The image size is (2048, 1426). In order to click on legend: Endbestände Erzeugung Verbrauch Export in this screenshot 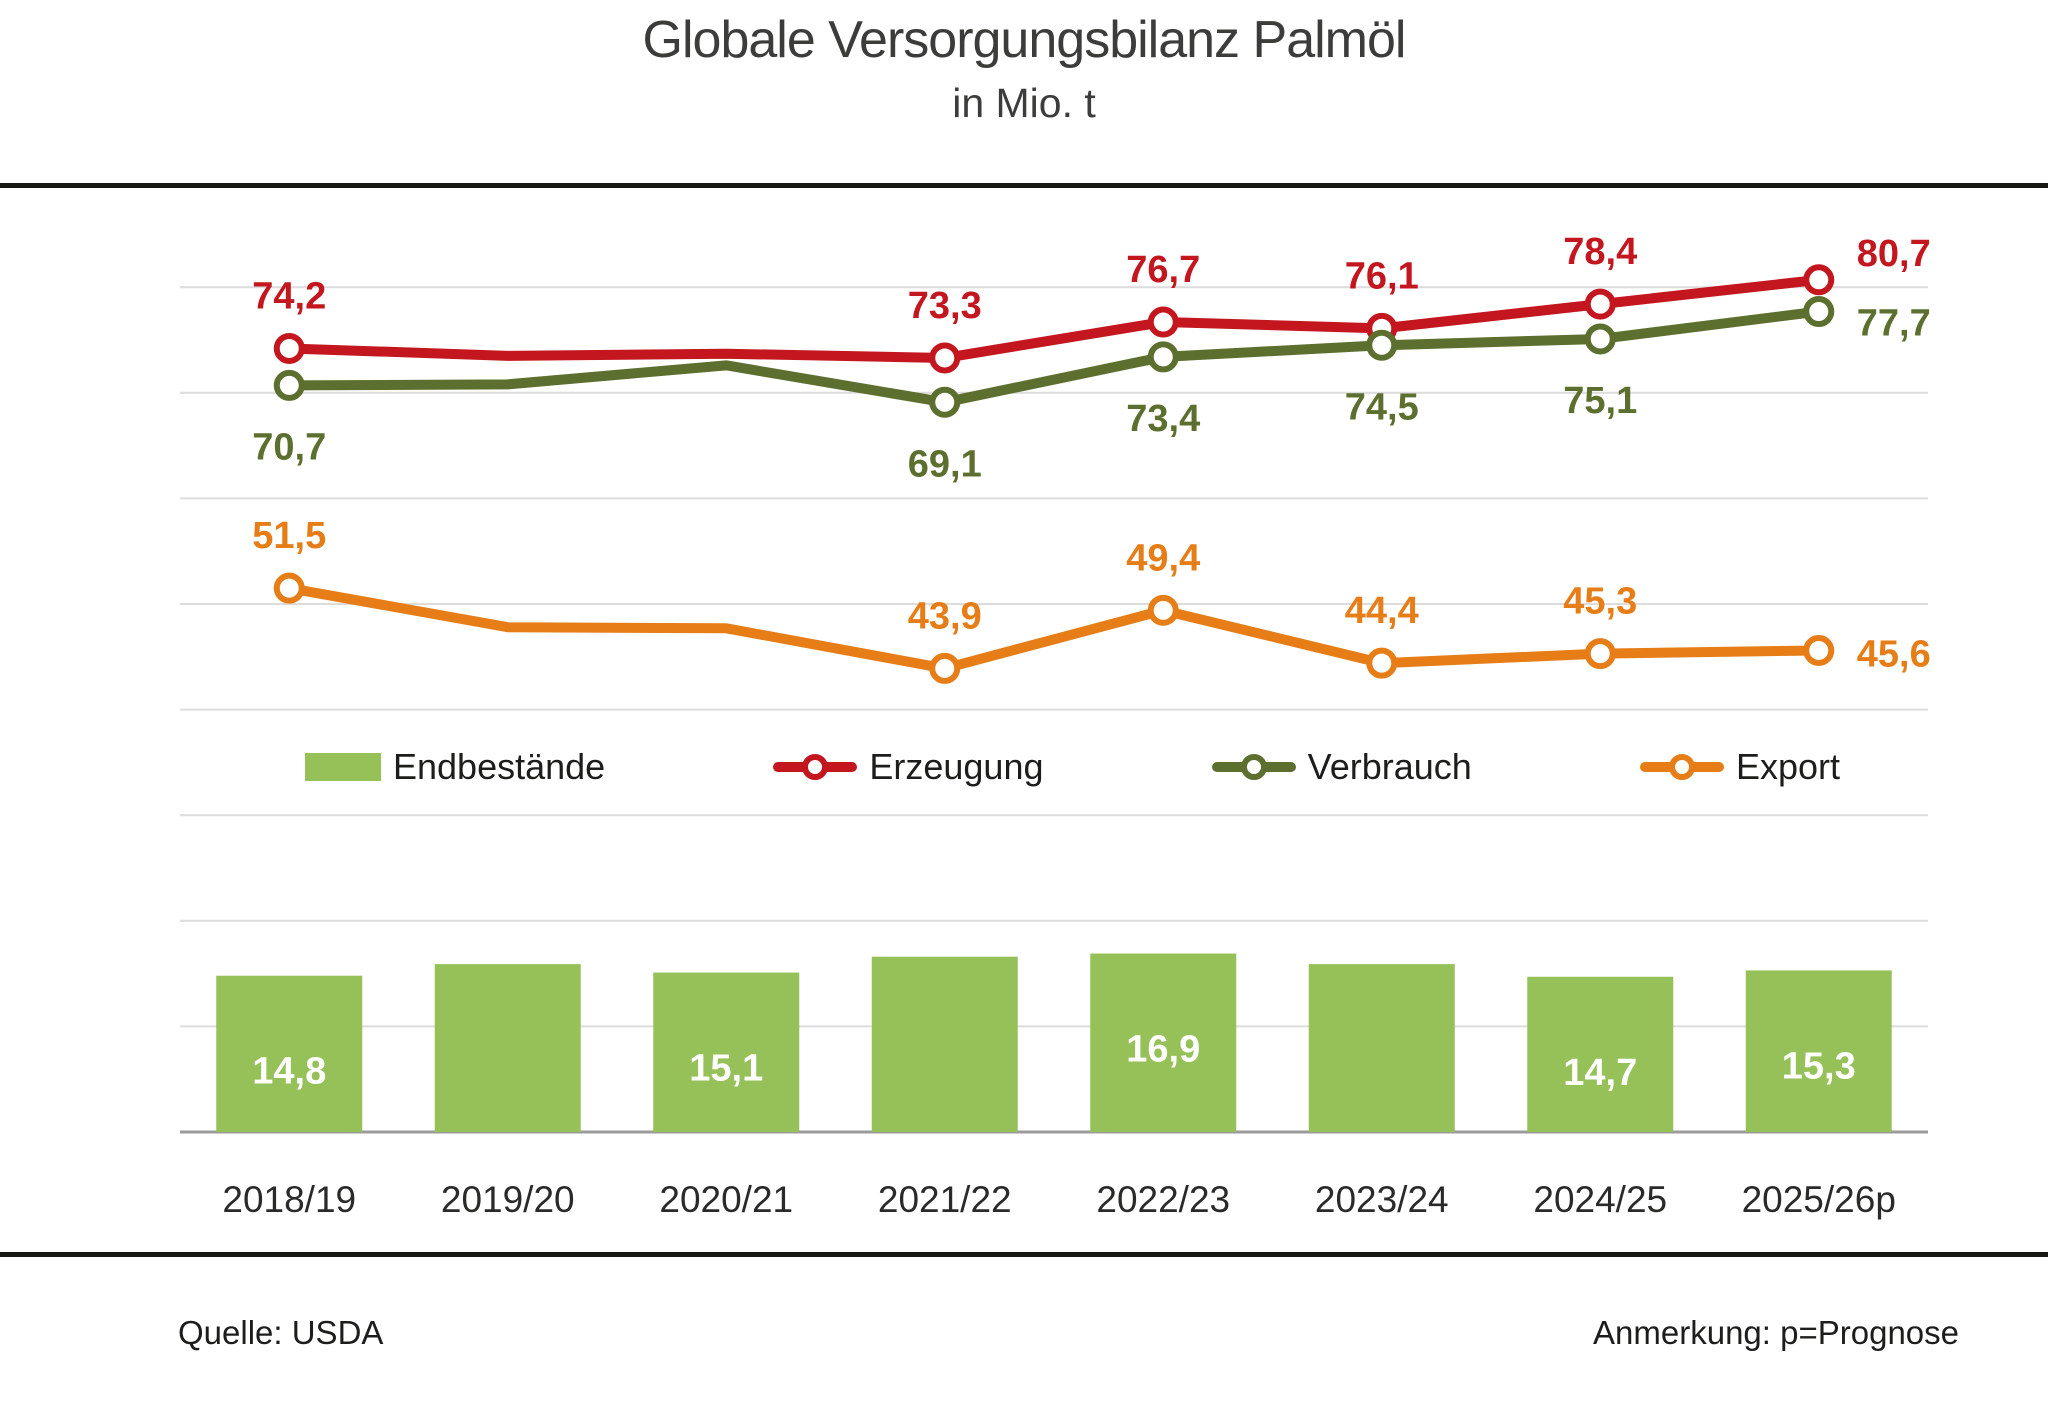, I will do `click(1072, 767)`.